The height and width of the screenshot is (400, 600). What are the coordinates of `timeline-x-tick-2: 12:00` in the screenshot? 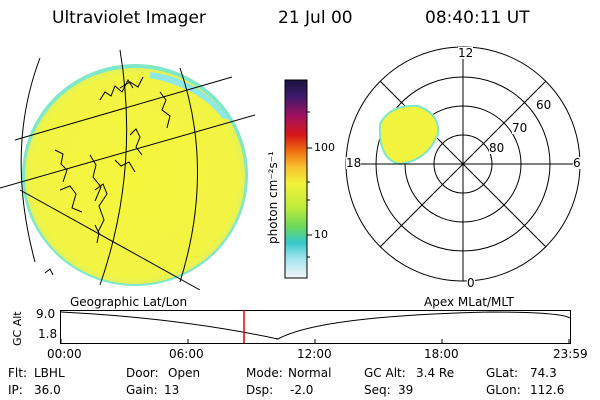 It's located at (314, 354).